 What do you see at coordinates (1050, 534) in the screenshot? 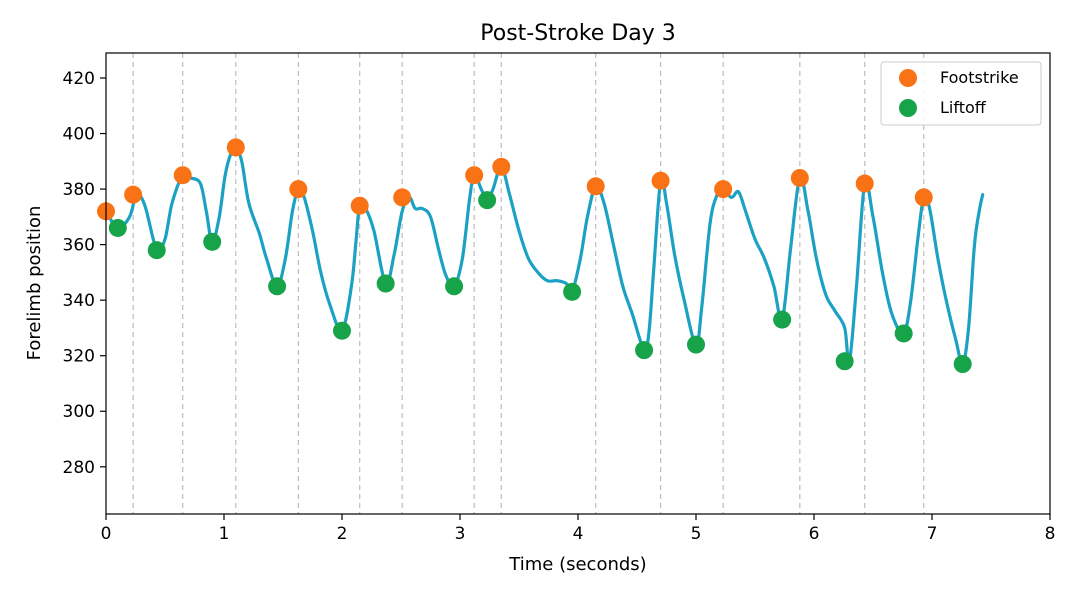
I see `x-tick-label-8: 8` at bounding box center [1050, 534].